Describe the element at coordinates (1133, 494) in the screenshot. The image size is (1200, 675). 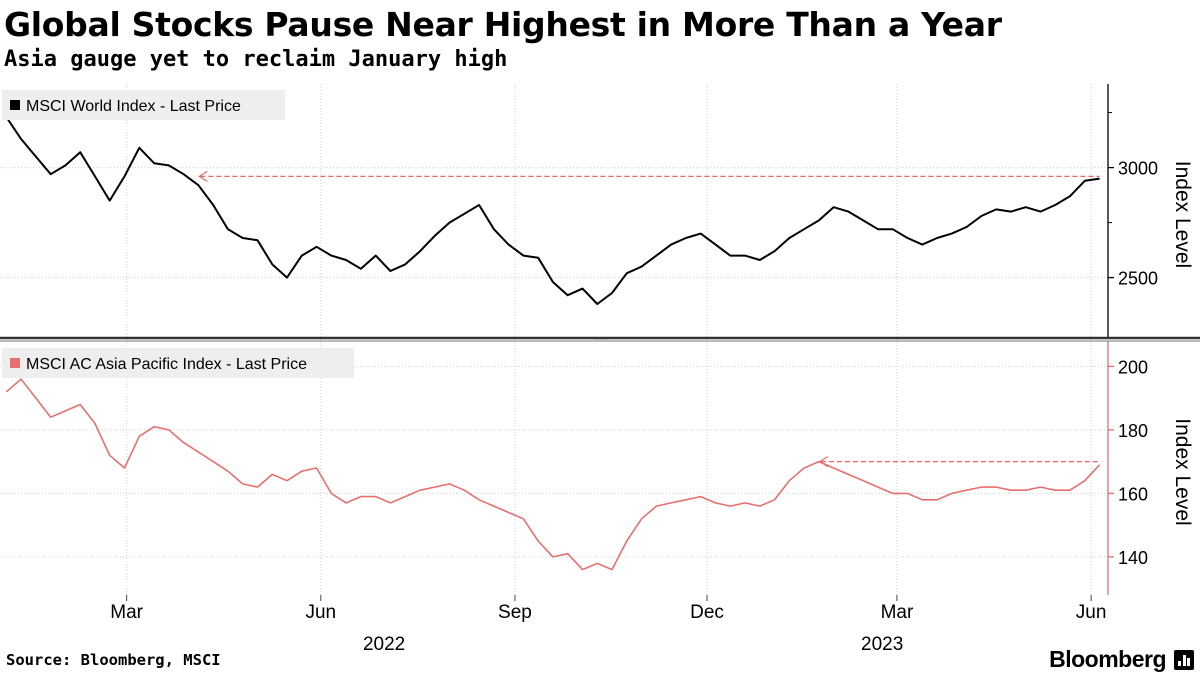
I see `y-tick-label: 160` at that location.